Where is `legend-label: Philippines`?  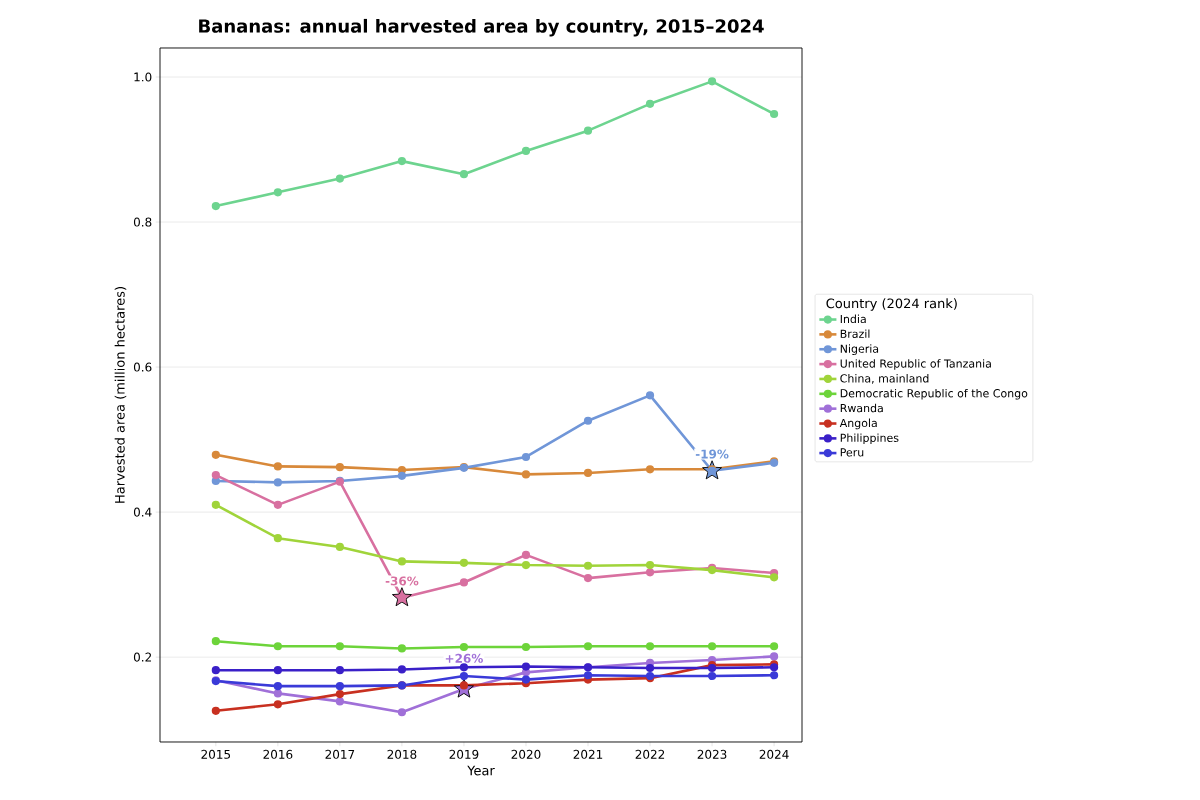
legend-label: Philippines is located at coordinates (869, 439).